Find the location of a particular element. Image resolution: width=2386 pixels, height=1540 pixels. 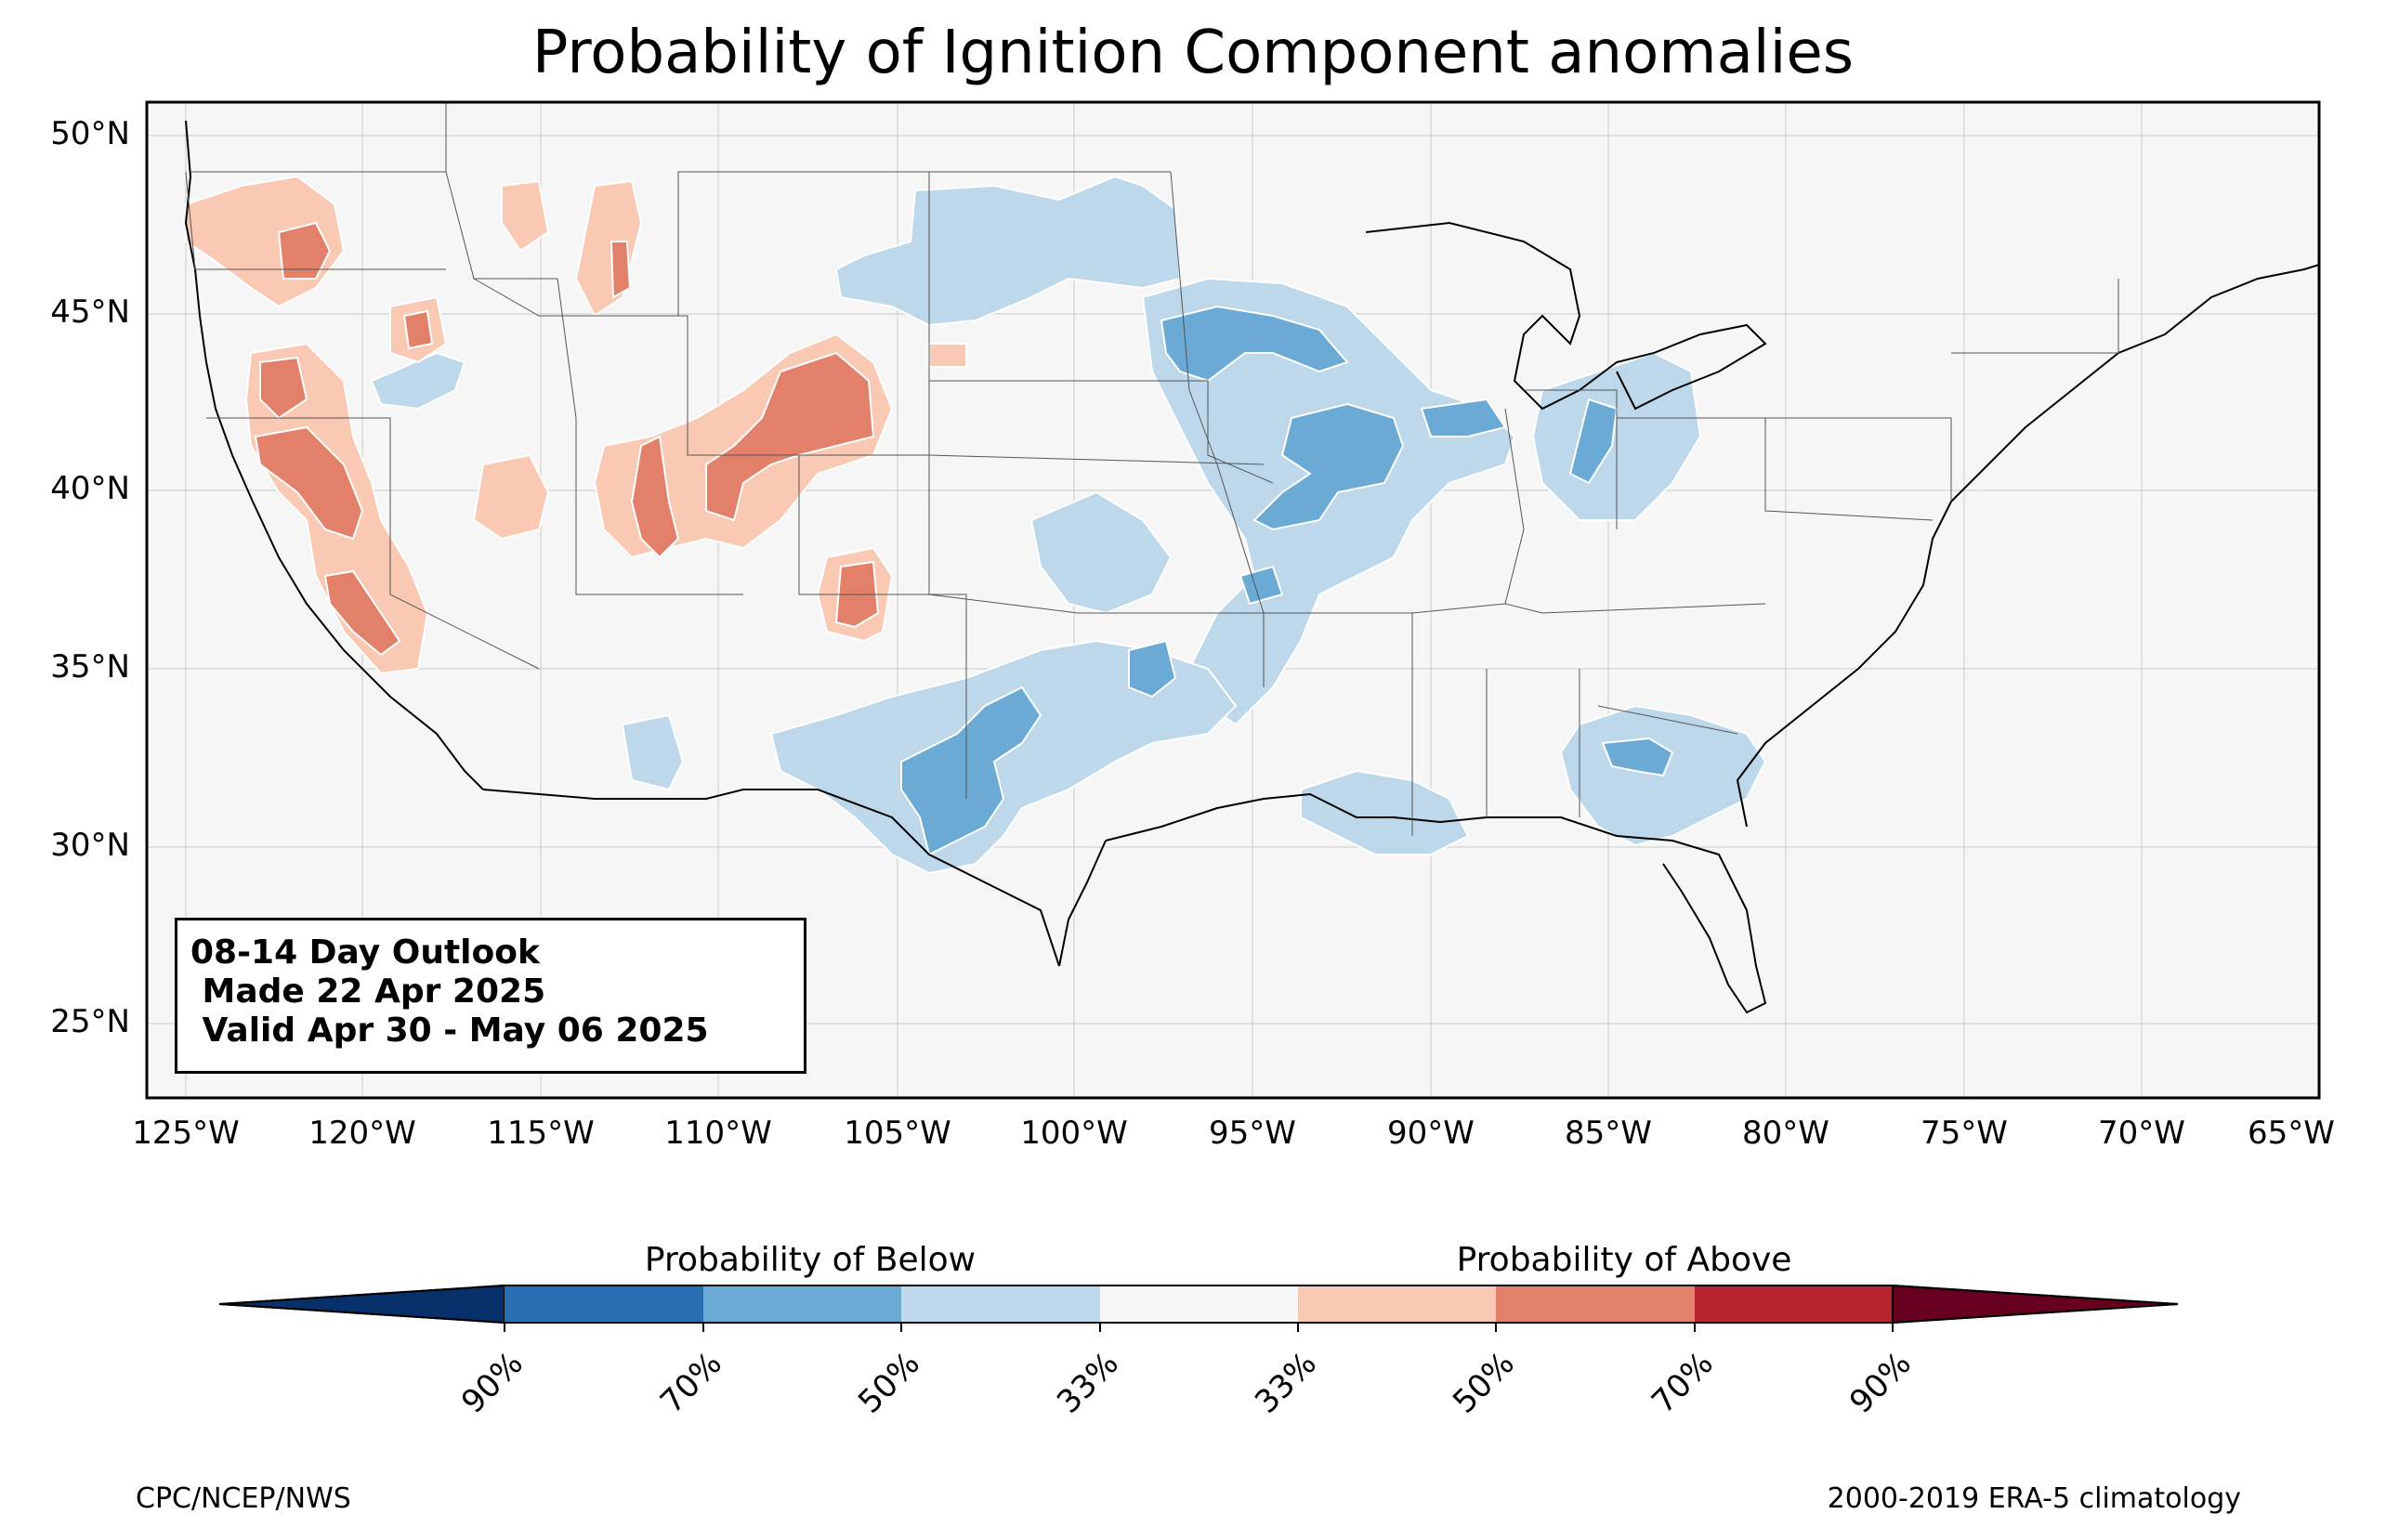

west-coastline is located at coordinates (334, 455).